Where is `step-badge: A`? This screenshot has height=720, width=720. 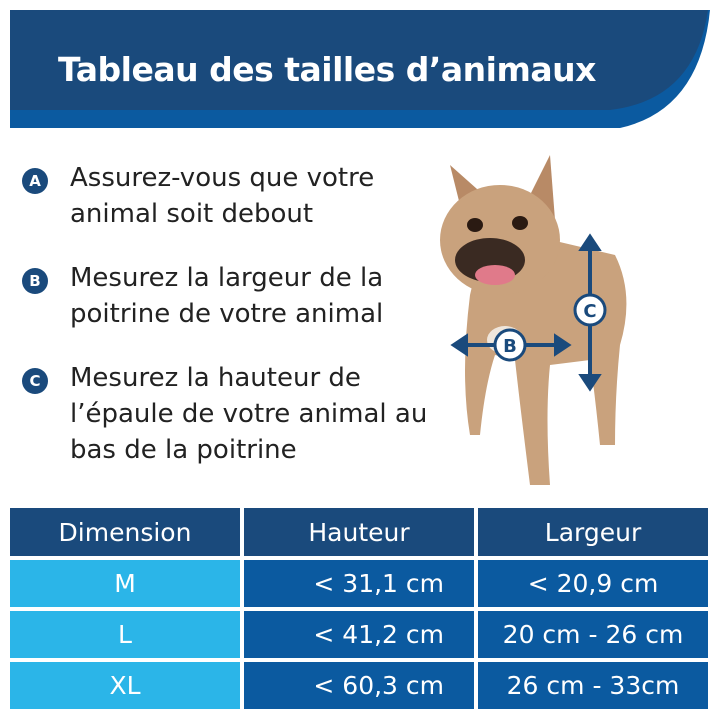 step-badge: A is located at coordinates (35, 181).